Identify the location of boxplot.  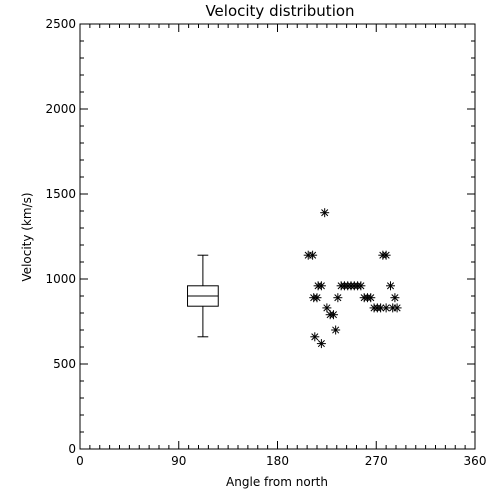
(203, 296).